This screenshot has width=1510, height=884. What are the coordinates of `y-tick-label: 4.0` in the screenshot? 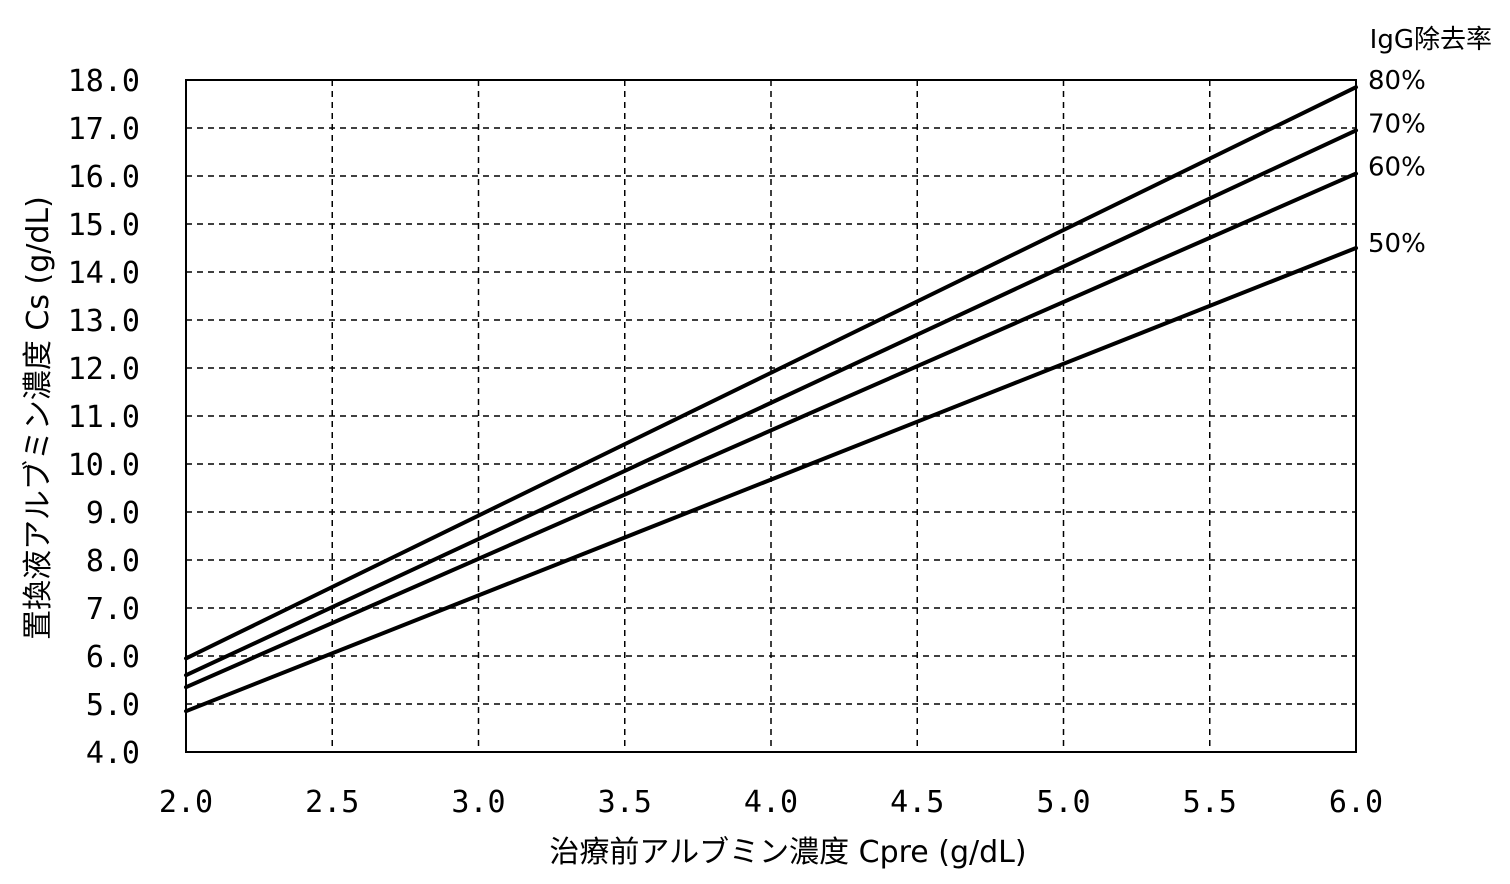 It's located at (113, 753).